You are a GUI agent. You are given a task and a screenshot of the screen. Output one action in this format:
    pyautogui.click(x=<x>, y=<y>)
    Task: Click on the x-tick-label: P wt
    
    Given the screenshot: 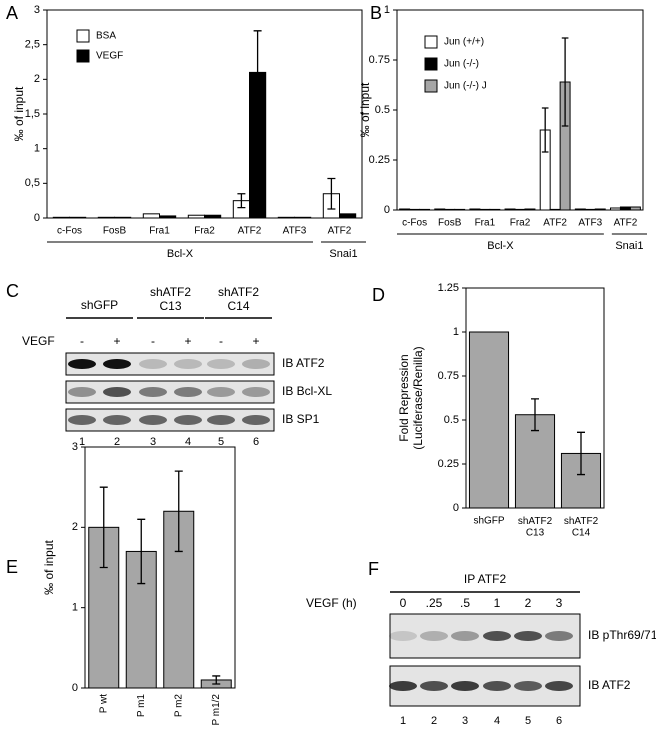 What is the action you would take?
    pyautogui.click(x=103, y=703)
    